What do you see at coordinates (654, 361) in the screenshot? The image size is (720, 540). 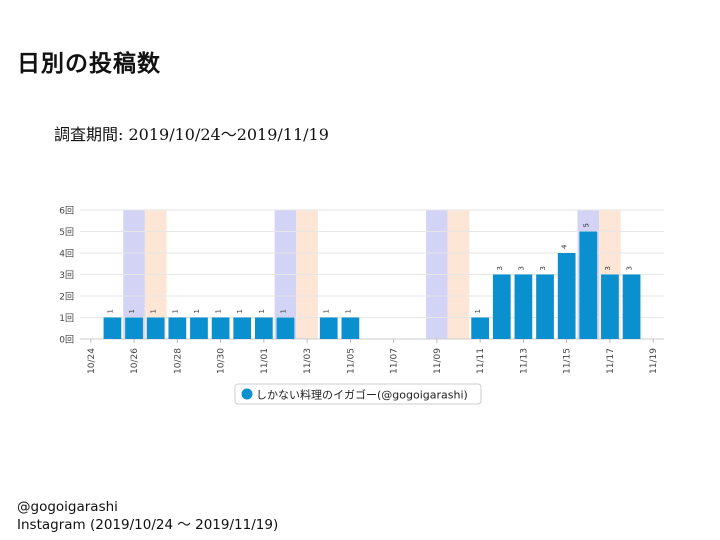 I see `x-tick-label: 11/19` at bounding box center [654, 361].